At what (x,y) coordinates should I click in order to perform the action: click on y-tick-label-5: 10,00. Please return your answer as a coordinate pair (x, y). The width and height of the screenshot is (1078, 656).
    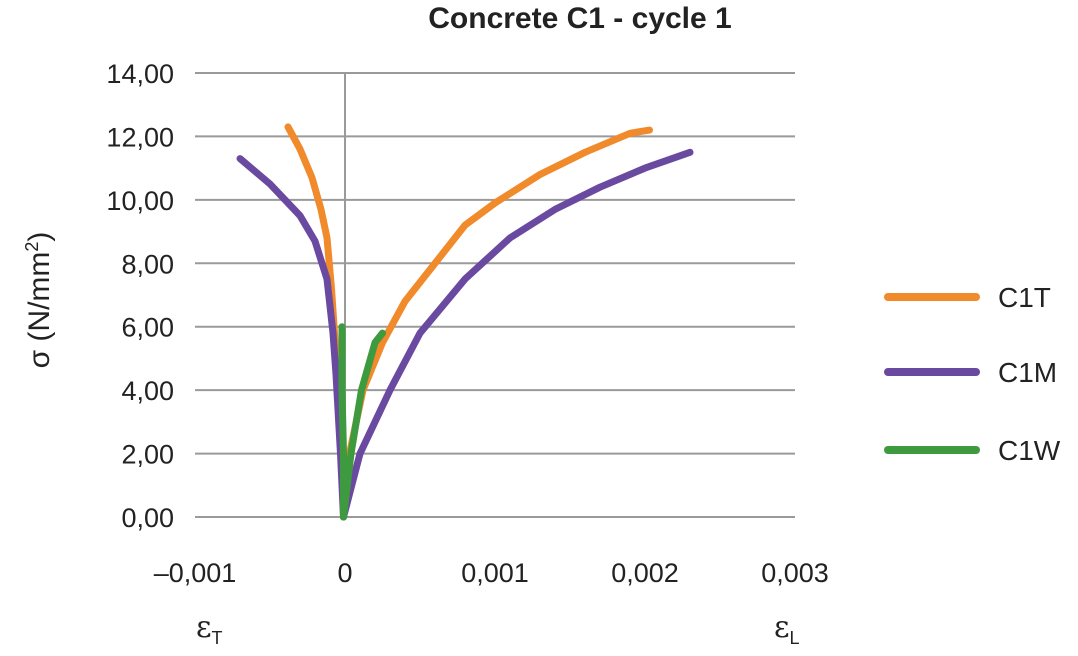
    Looking at the image, I should click on (140, 201).